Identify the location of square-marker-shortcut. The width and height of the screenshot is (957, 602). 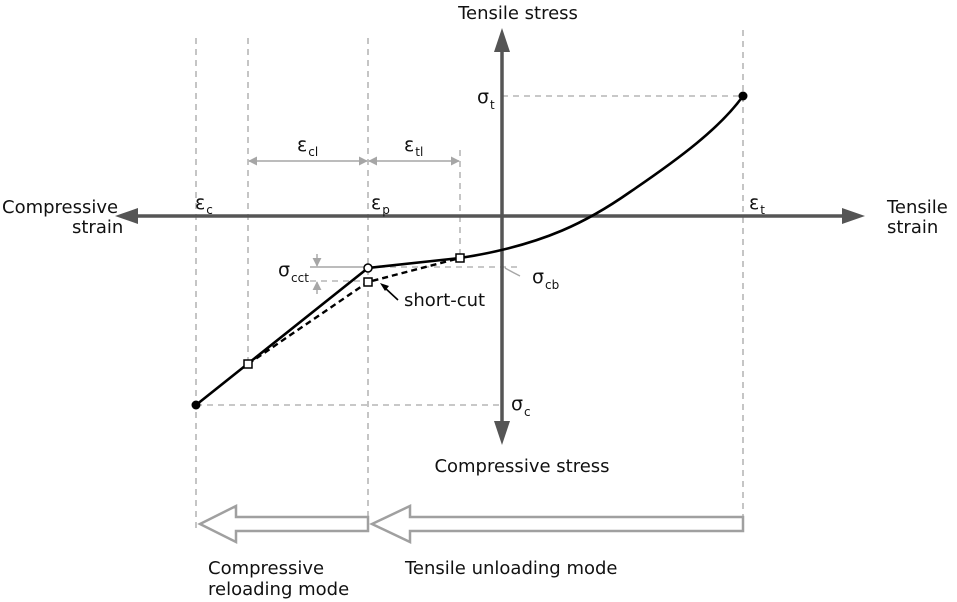
(368, 282).